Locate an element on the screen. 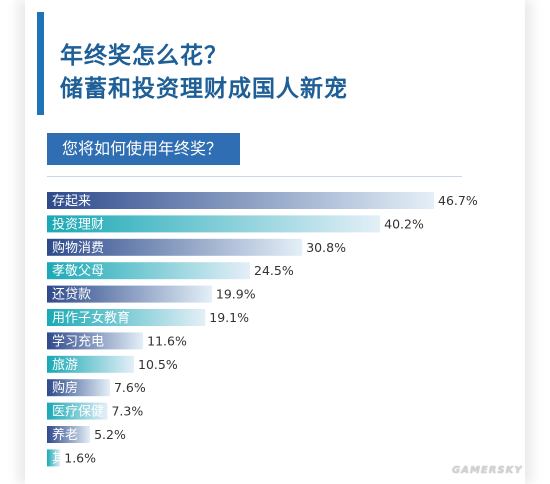  question-heading: 您将如何使用年终奖？ is located at coordinates (143, 149).